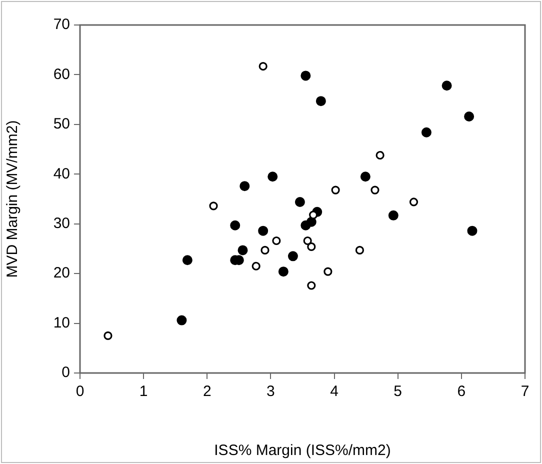 Image resolution: width=542 pixels, height=464 pixels. I want to click on x-tick-label: 5, so click(398, 391).